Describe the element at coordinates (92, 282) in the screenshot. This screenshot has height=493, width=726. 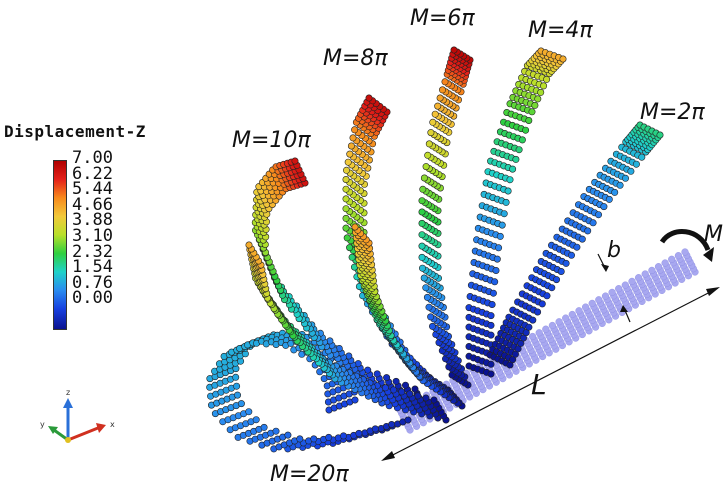
I see `legend-tick: 0.76` at that location.